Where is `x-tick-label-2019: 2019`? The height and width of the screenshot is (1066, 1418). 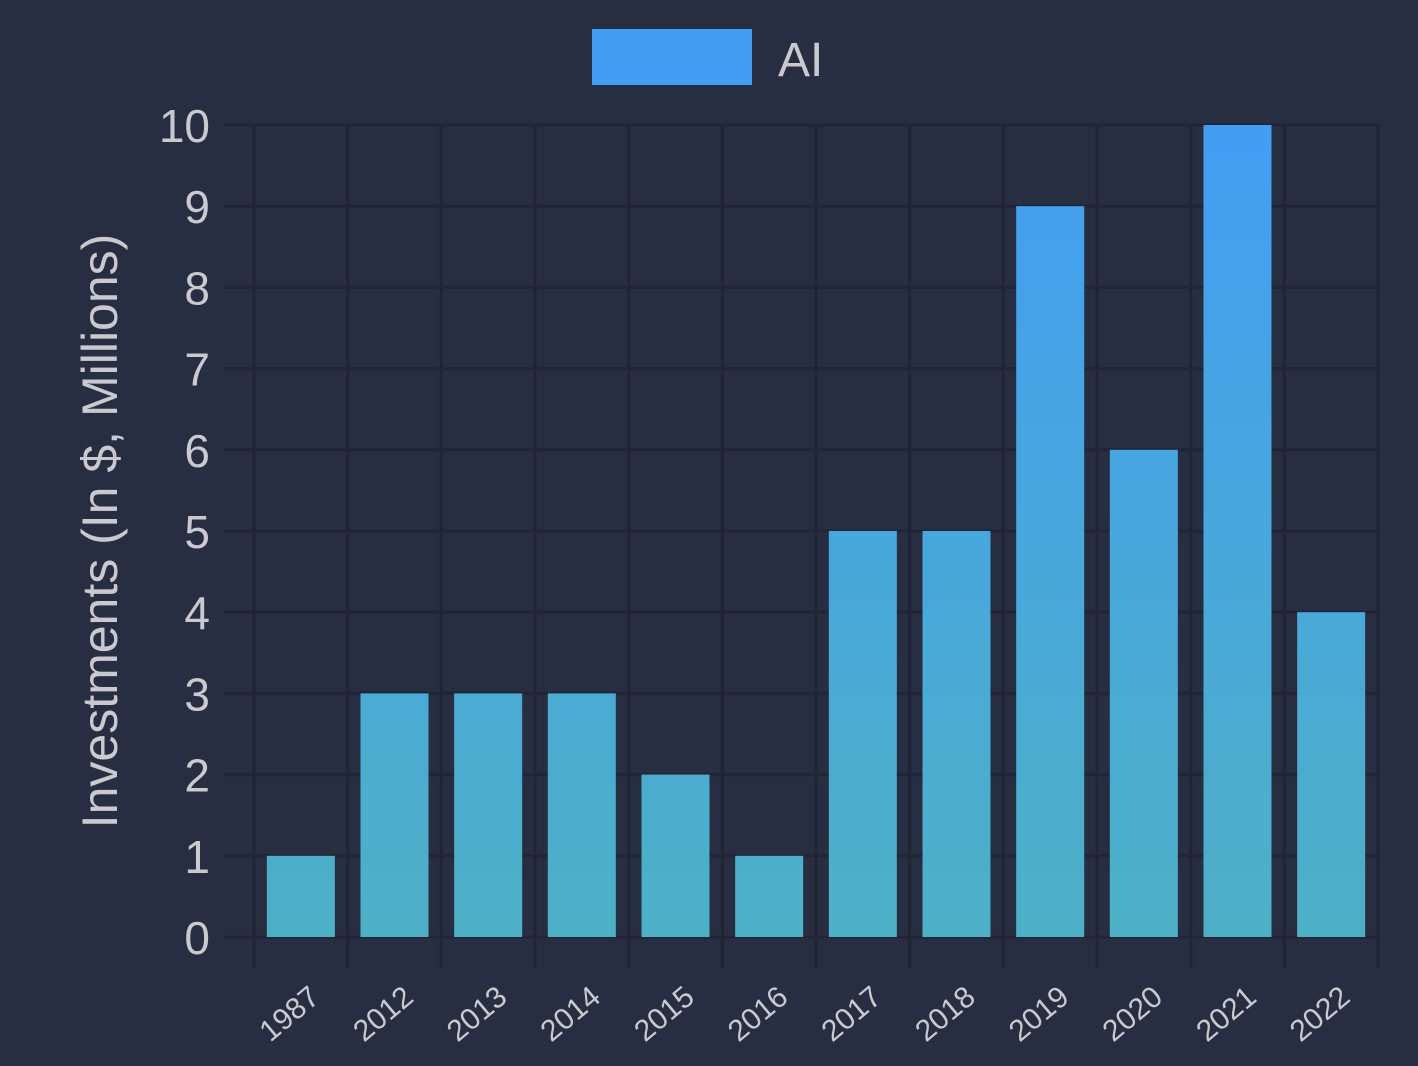 x-tick-label-2019: 2019 is located at coordinates (1039, 1014).